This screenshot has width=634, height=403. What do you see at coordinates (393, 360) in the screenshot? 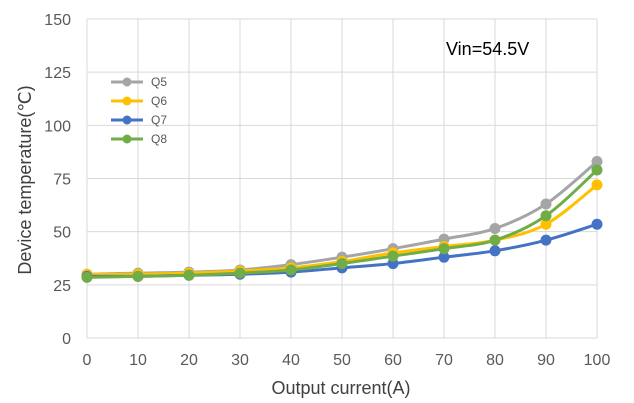
I see `x-tick-label: 60` at bounding box center [393, 360].